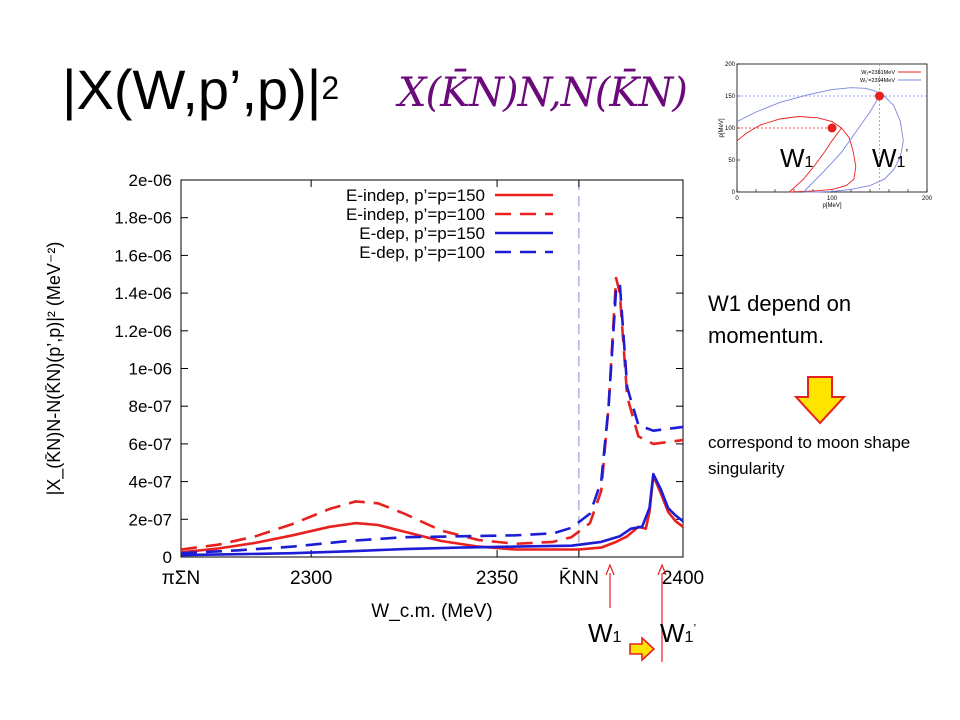 This screenshot has width=960, height=720. I want to click on legend-label-4: E-dep, p’=p=100, so click(422, 252).